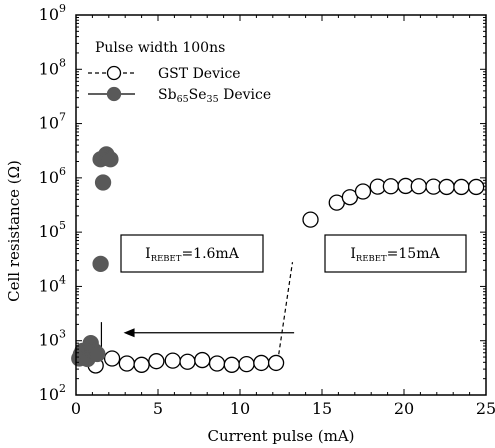 This screenshot has width=495, height=448. I want to click on annotation-box-gst, so click(395, 253).